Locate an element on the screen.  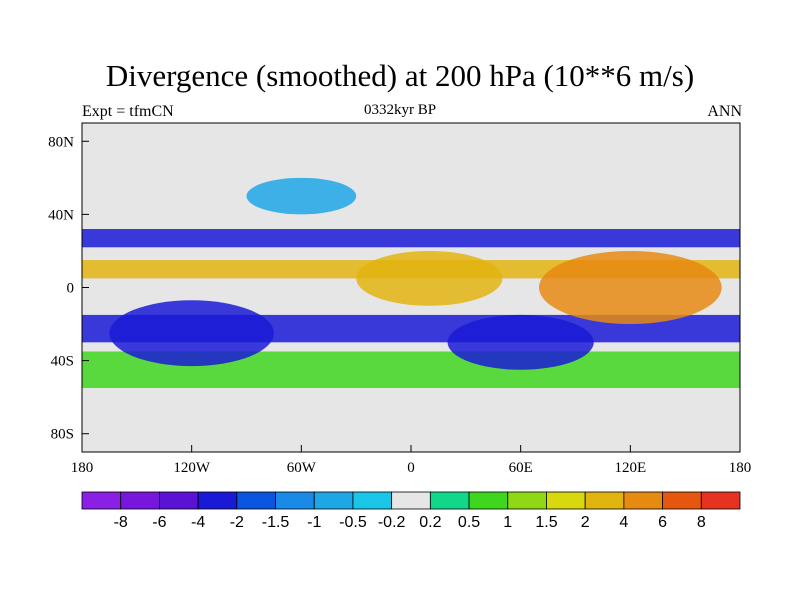
colorbar-label: -6 is located at coordinates (159, 522).